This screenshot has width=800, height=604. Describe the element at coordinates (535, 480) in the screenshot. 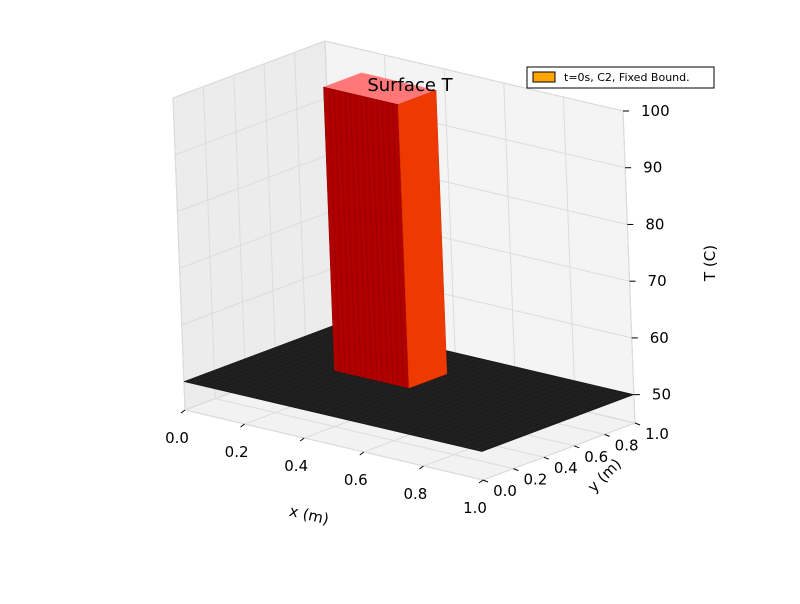

I see `y-tick-label: 0.2` at that location.